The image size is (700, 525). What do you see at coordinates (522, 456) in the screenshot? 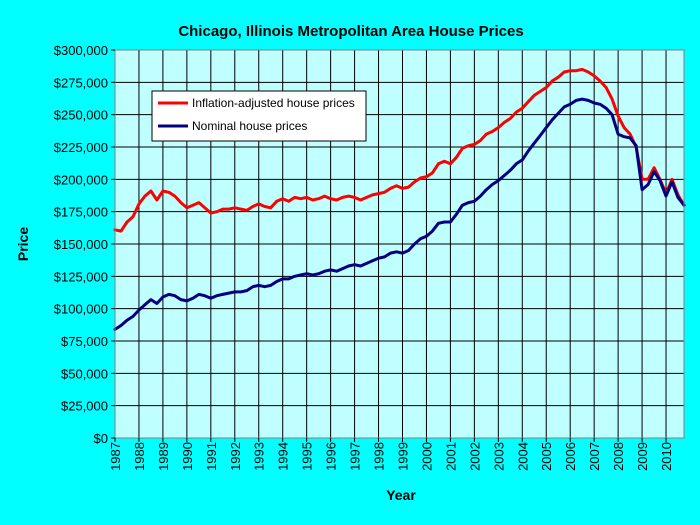
I see `x-tick-label: 2004` at bounding box center [522, 456].